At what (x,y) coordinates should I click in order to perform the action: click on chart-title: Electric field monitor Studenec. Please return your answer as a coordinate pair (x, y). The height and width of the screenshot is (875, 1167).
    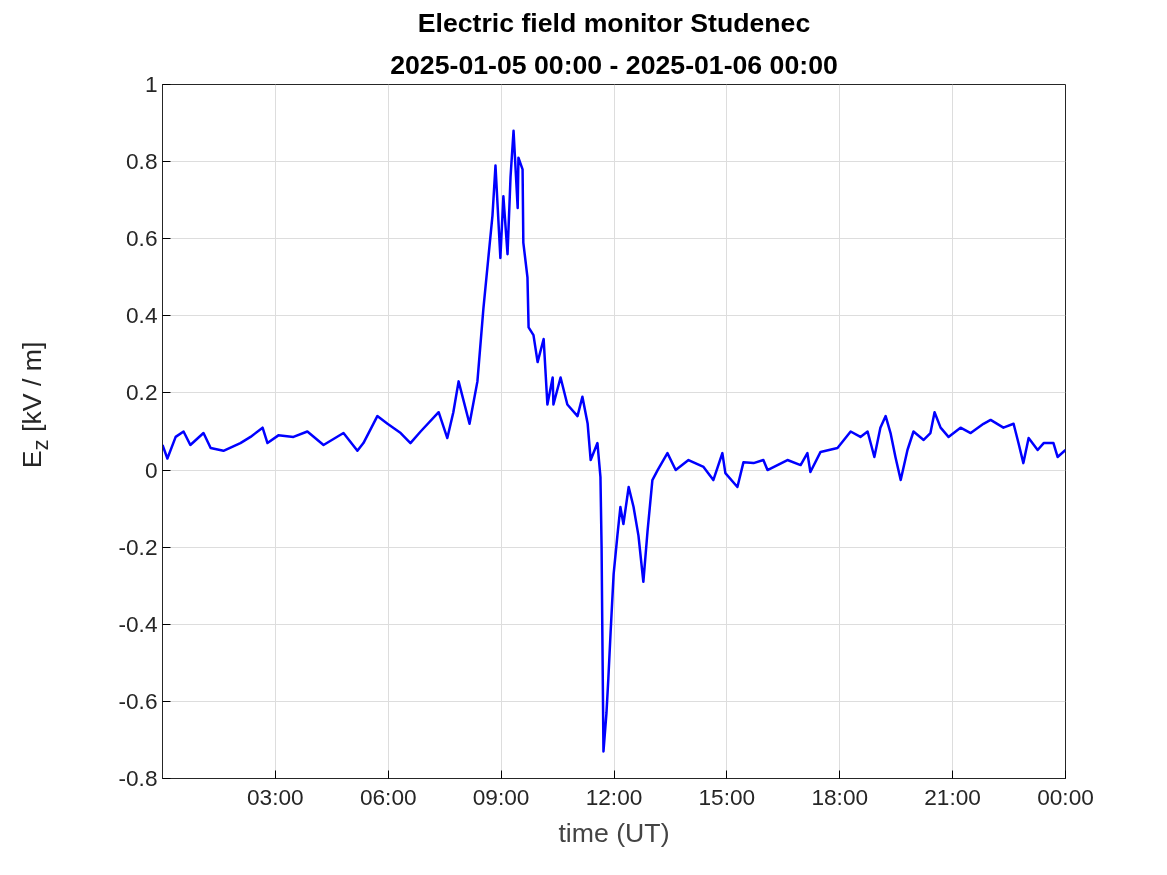
    Looking at the image, I should click on (614, 22).